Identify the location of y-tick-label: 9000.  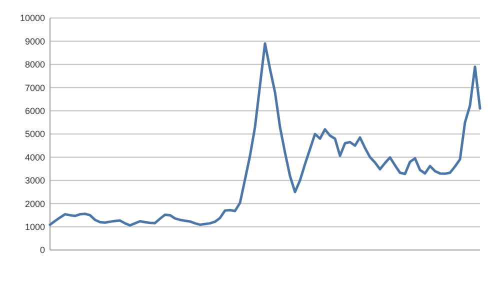
(34, 41).